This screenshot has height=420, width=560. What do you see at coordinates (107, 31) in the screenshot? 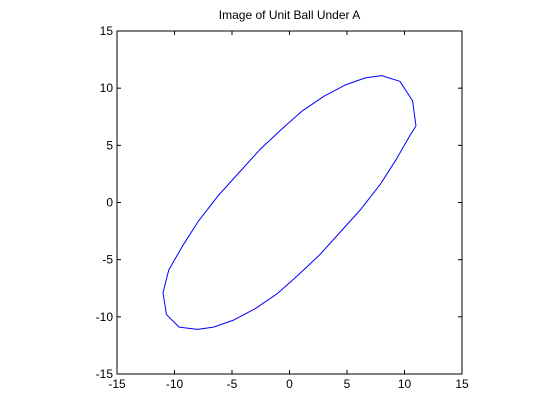
I see `y-tick-label: 15` at bounding box center [107, 31].